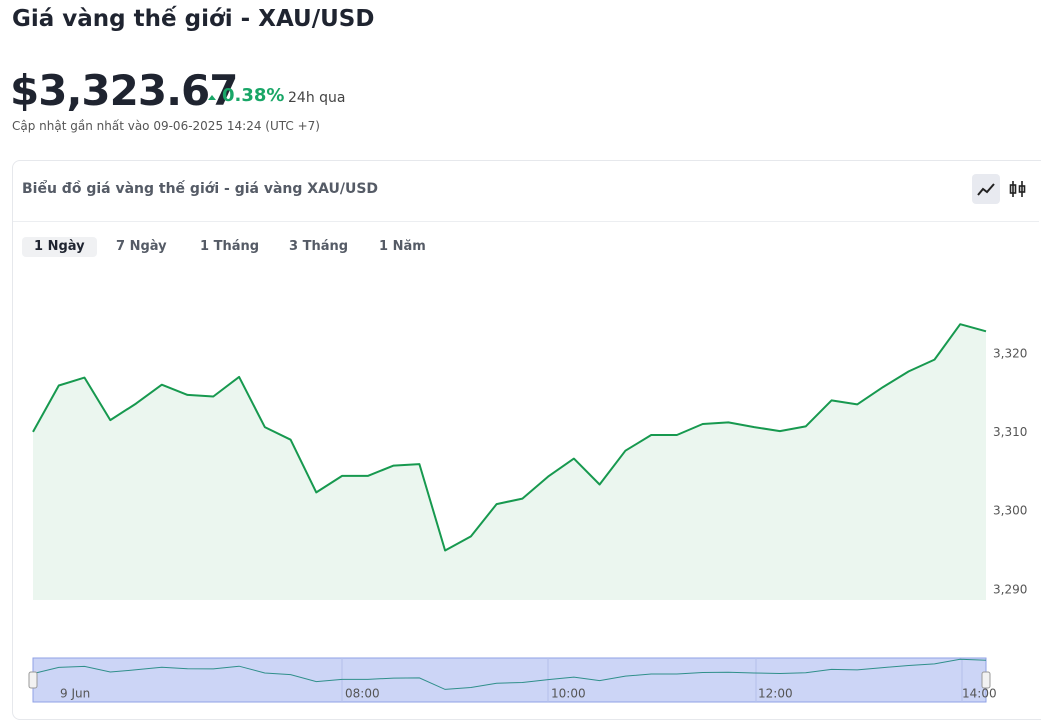 This screenshot has height=723, width=1041. I want to click on up-arrow, so click(212, 97).